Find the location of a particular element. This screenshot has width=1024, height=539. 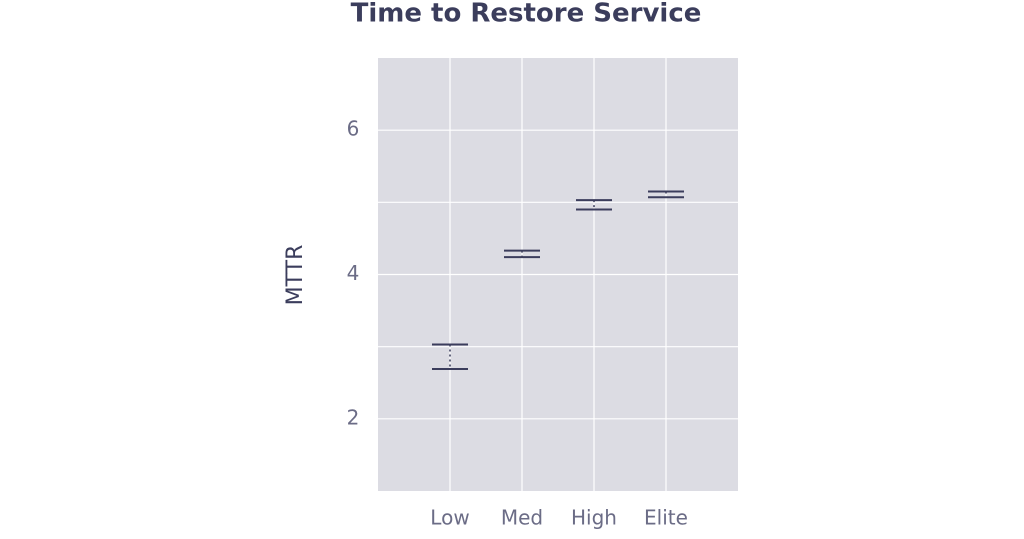

y-tick-label: 6 is located at coordinates (353, 129).